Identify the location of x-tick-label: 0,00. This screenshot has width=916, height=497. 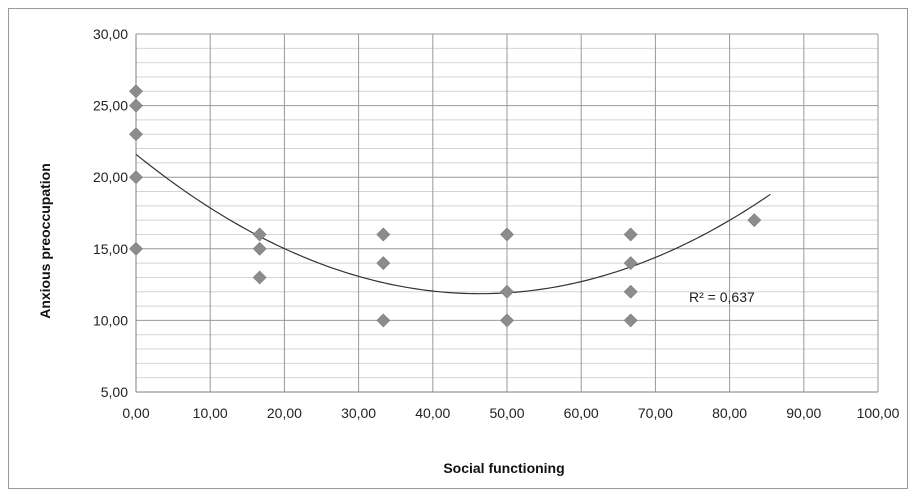
(135, 413).